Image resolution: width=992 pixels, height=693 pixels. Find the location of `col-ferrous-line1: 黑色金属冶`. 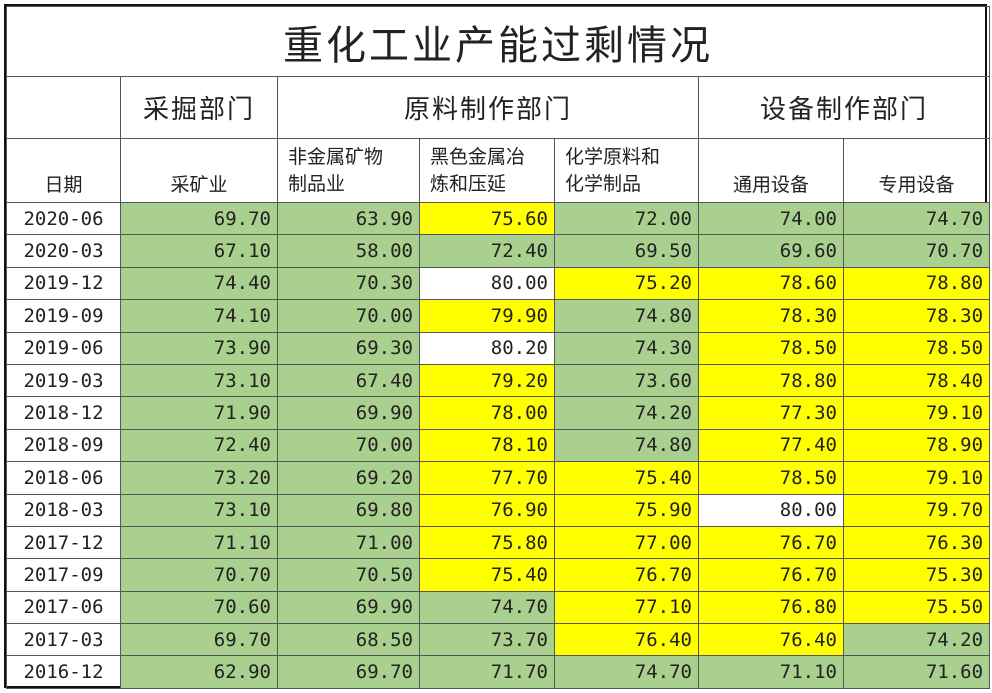

col-ferrous-line1: 黑色金属冶 is located at coordinates (478, 156).